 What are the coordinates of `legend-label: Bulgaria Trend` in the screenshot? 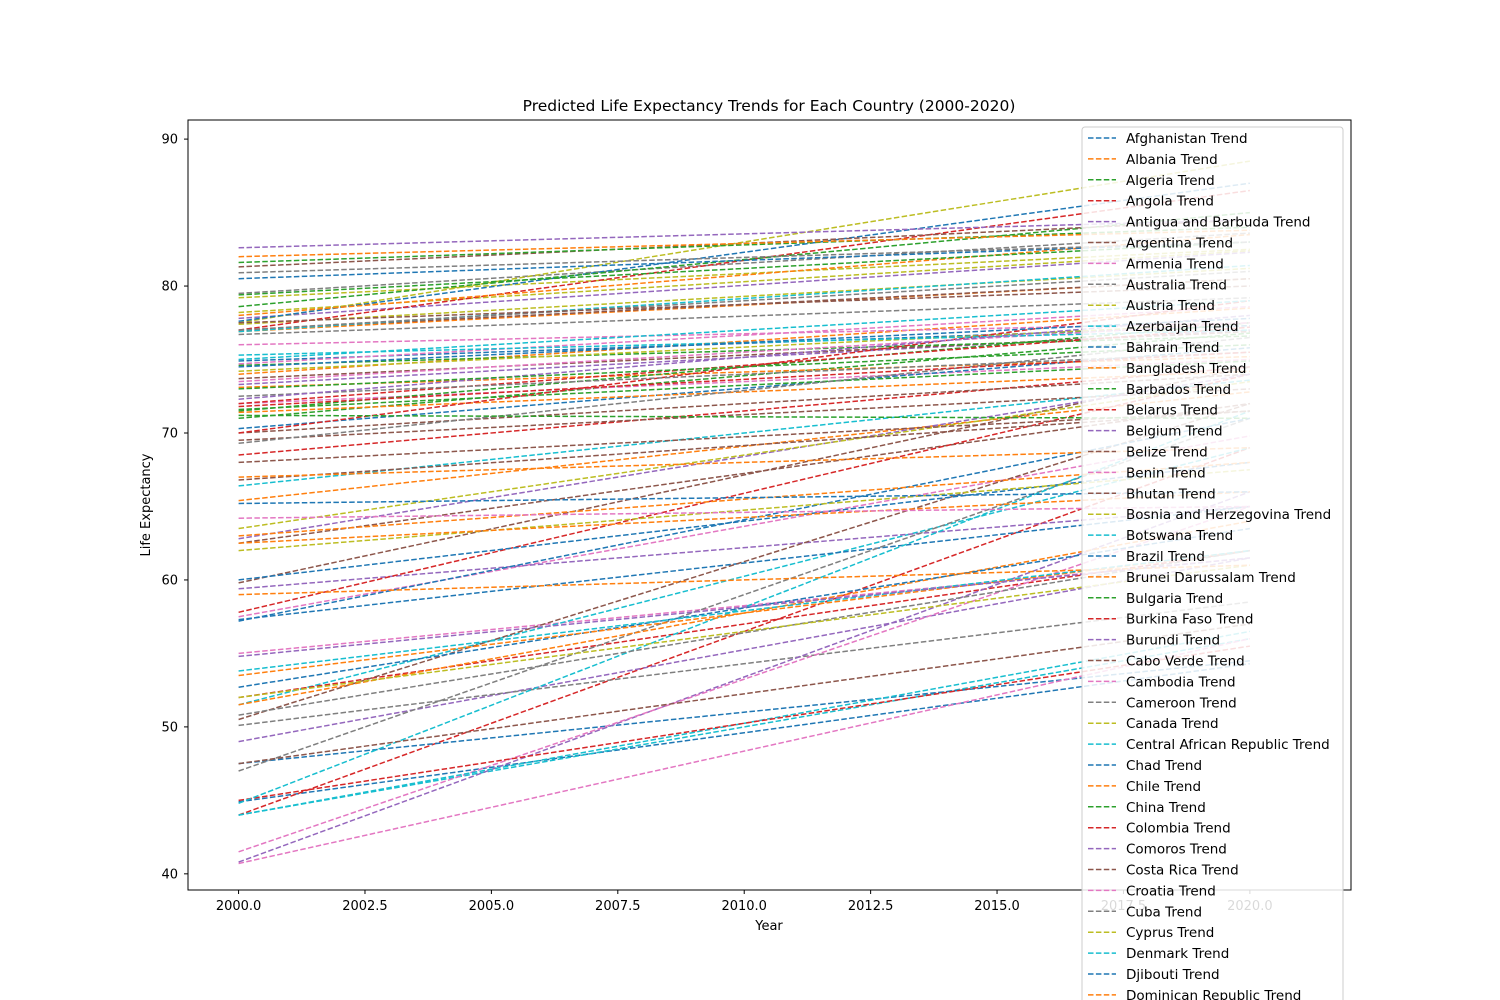 It's located at (1174, 599).